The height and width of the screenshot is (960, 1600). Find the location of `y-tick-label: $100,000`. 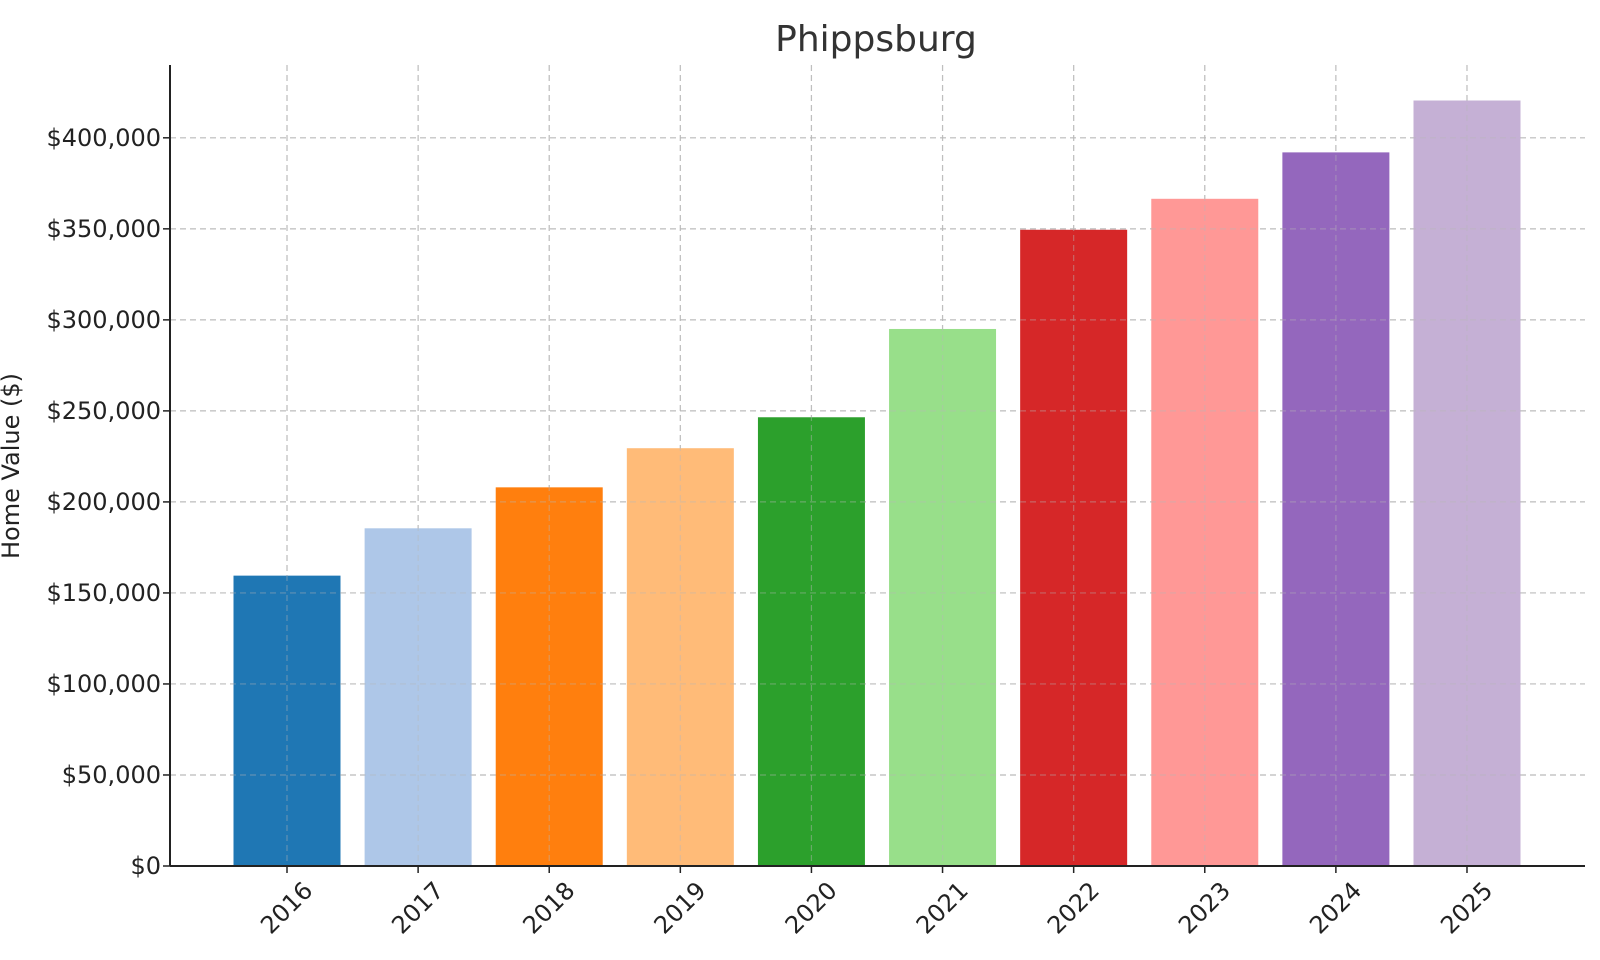

y-tick-label: $100,000 is located at coordinates (103, 684).